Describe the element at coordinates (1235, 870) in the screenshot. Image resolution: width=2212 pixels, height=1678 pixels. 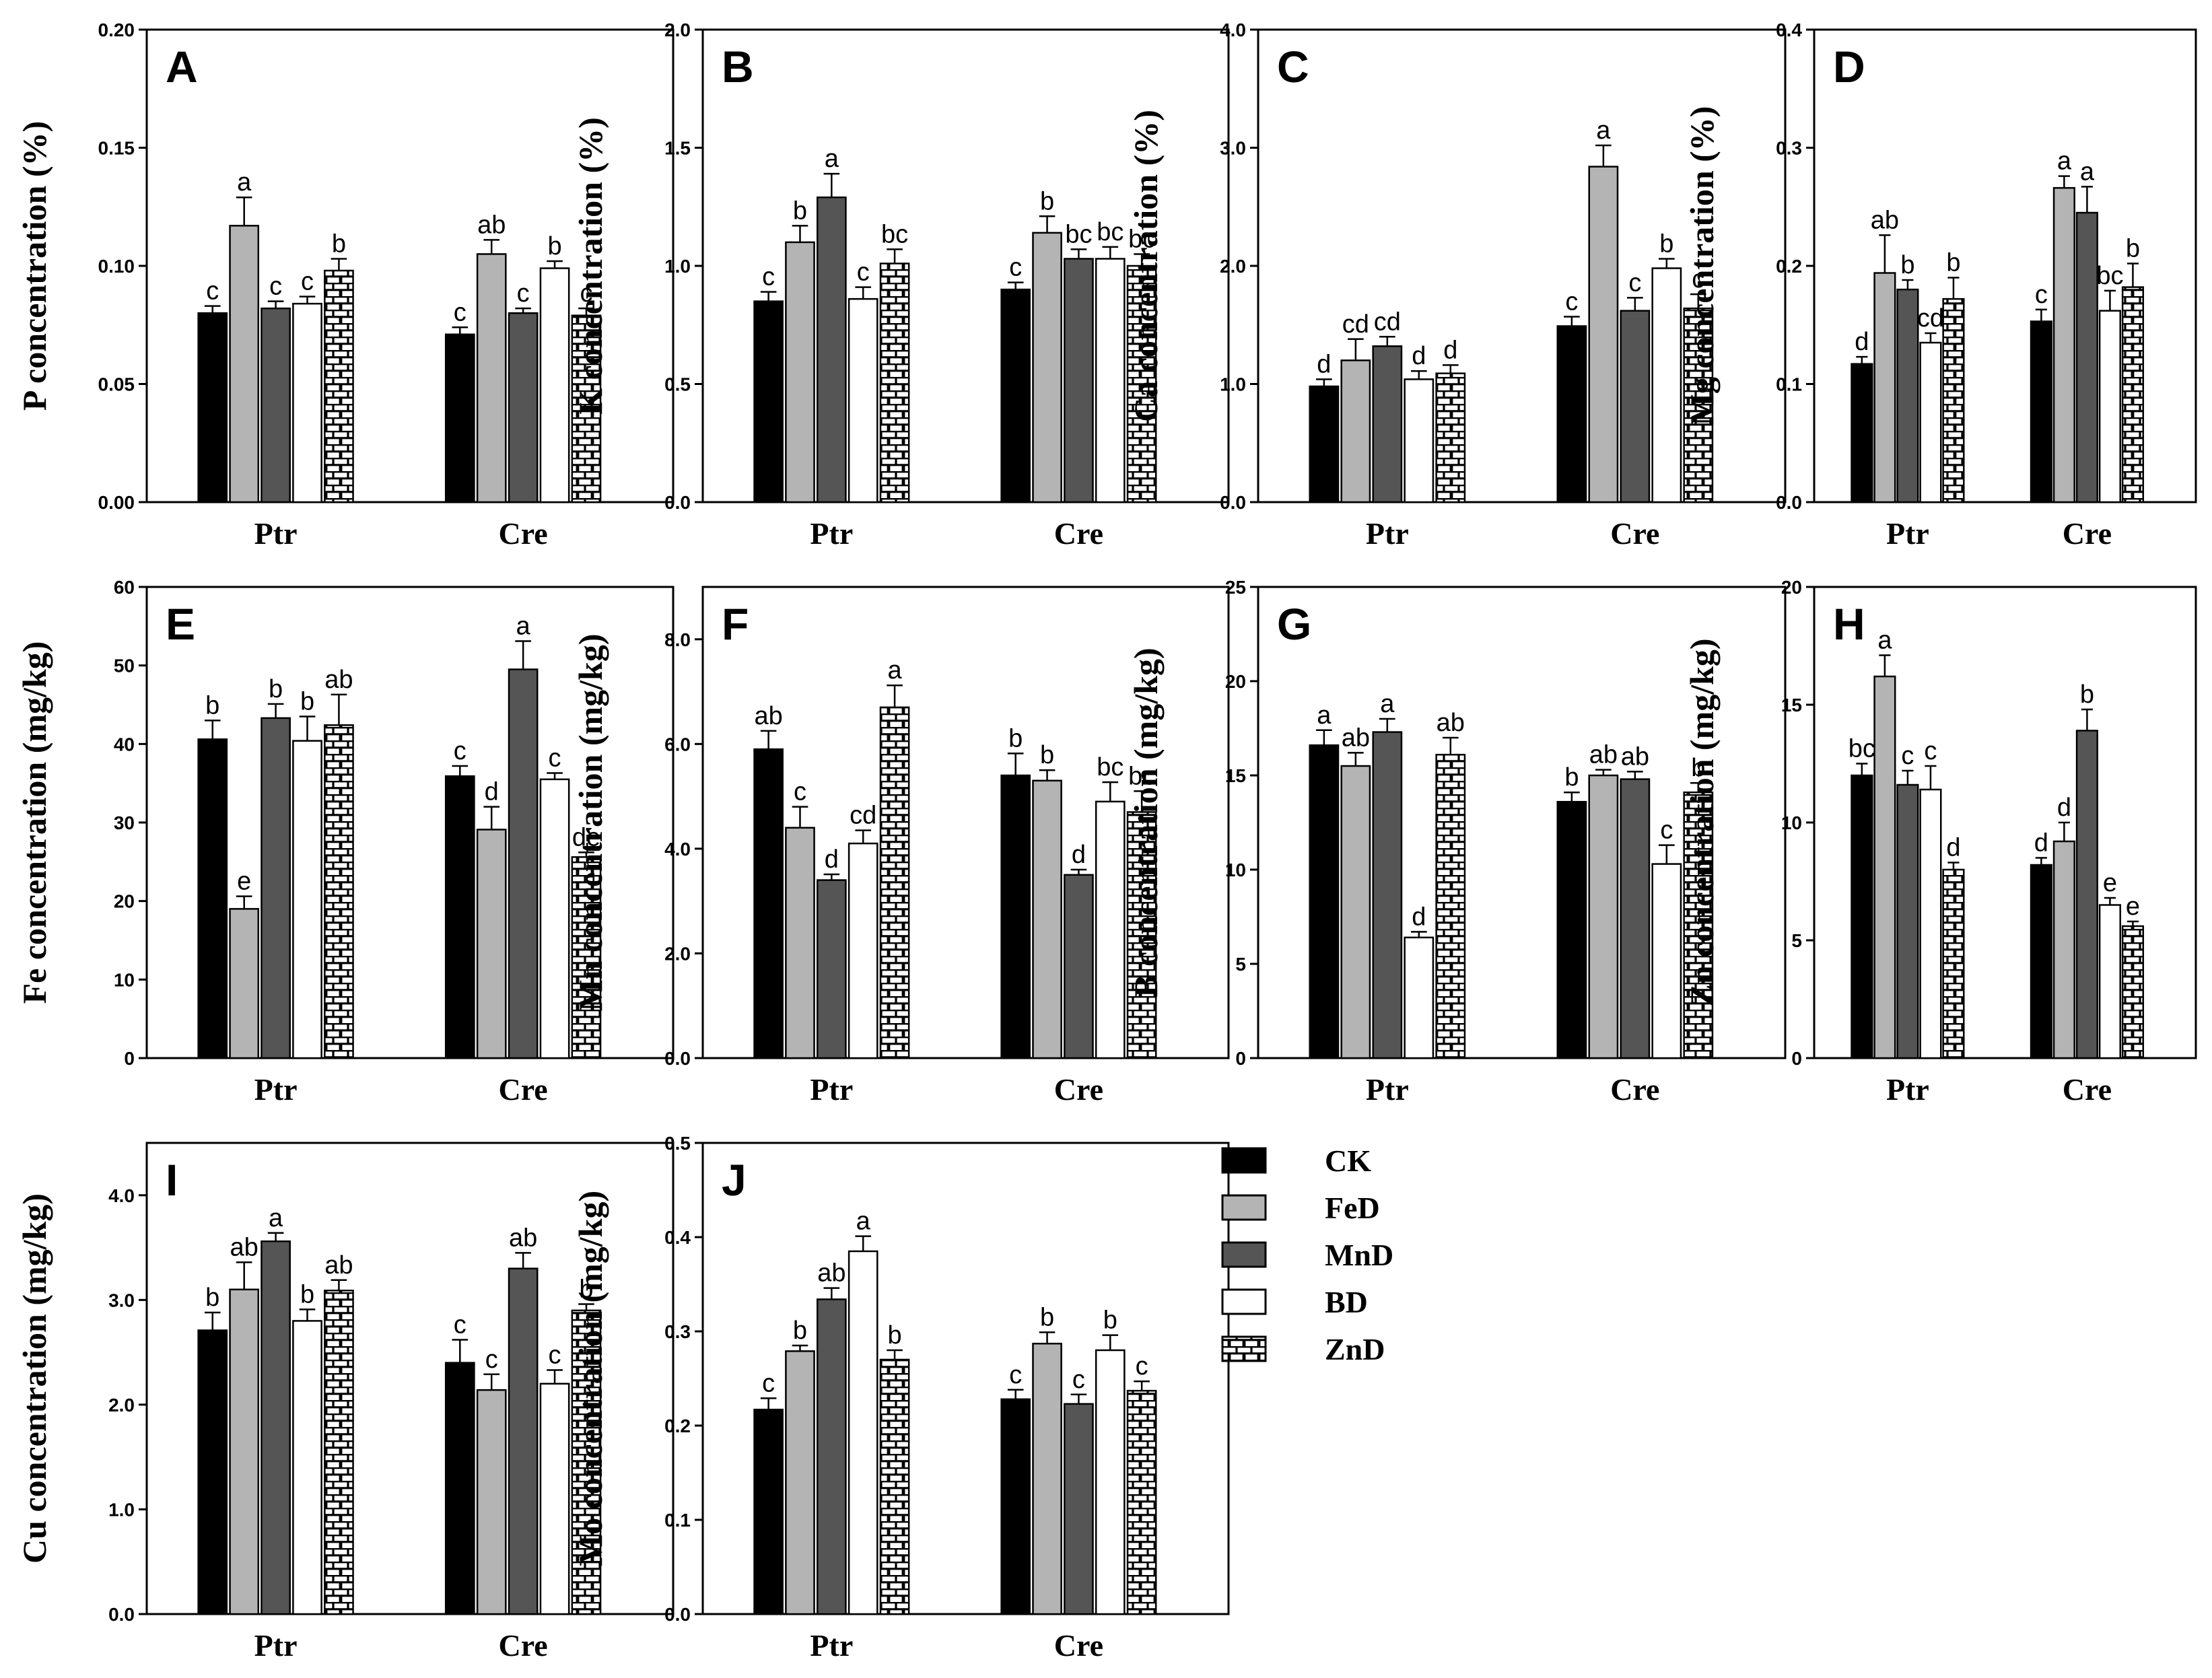
I see `y-tick-label: 10` at that location.